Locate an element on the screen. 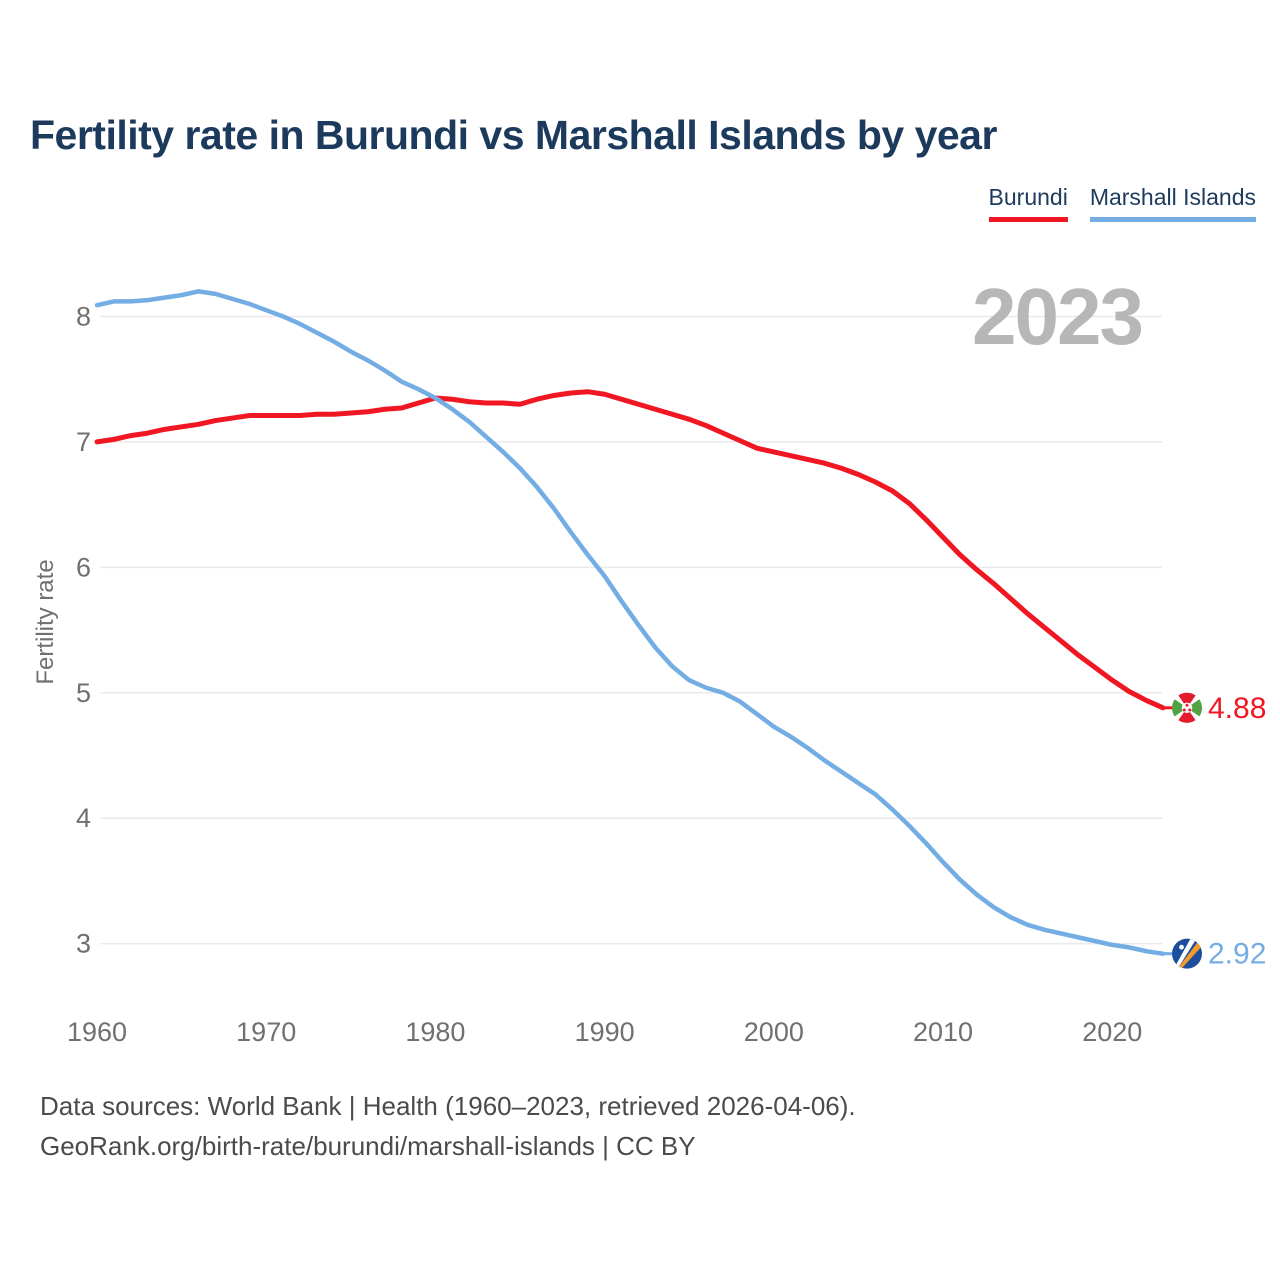  year-watermark: 2023 is located at coordinates (1057, 316).